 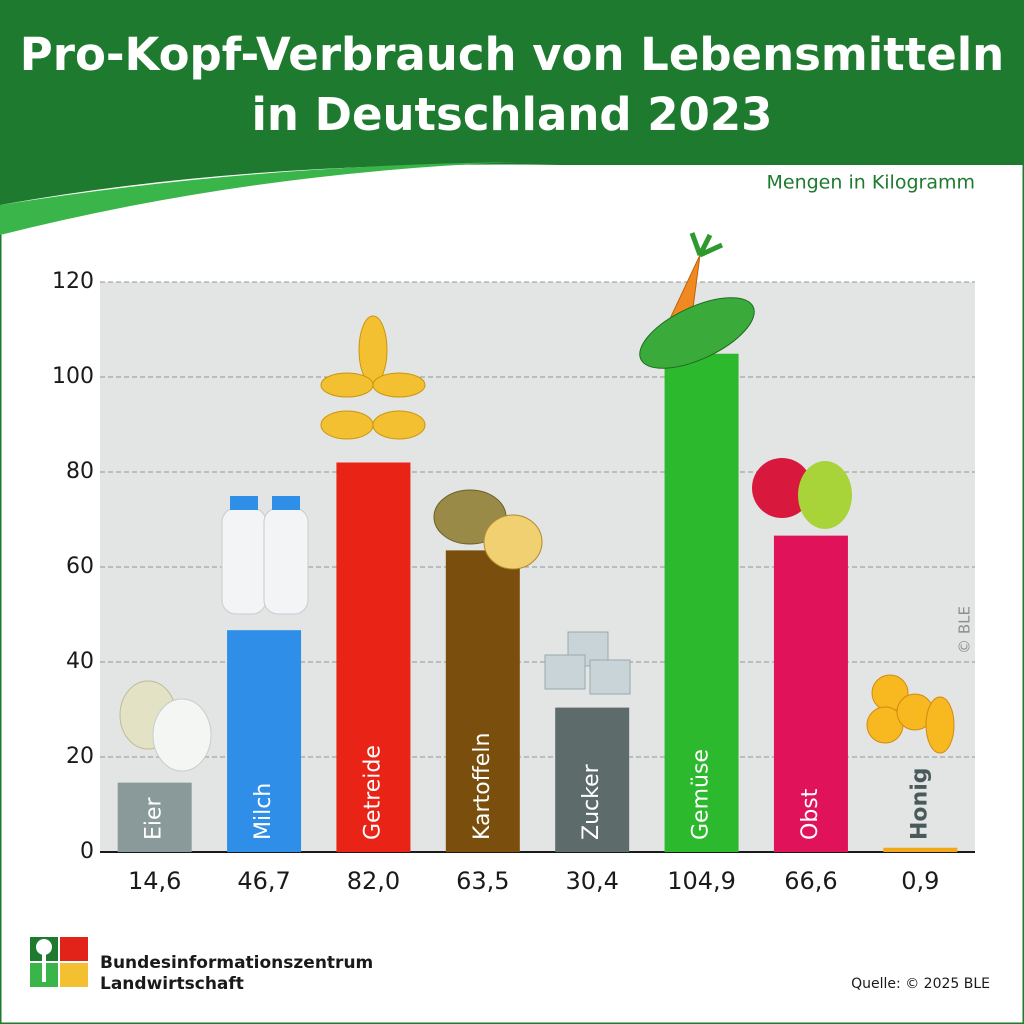 What do you see at coordinates (80, 661) in the screenshot?
I see `y-tick-label: 40` at bounding box center [80, 661].